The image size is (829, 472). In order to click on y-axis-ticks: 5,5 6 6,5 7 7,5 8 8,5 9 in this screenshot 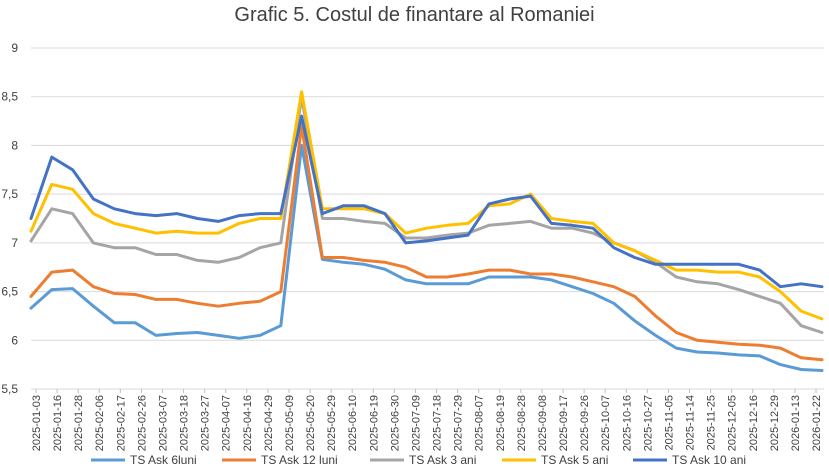, I will do `click(9, 218)`.